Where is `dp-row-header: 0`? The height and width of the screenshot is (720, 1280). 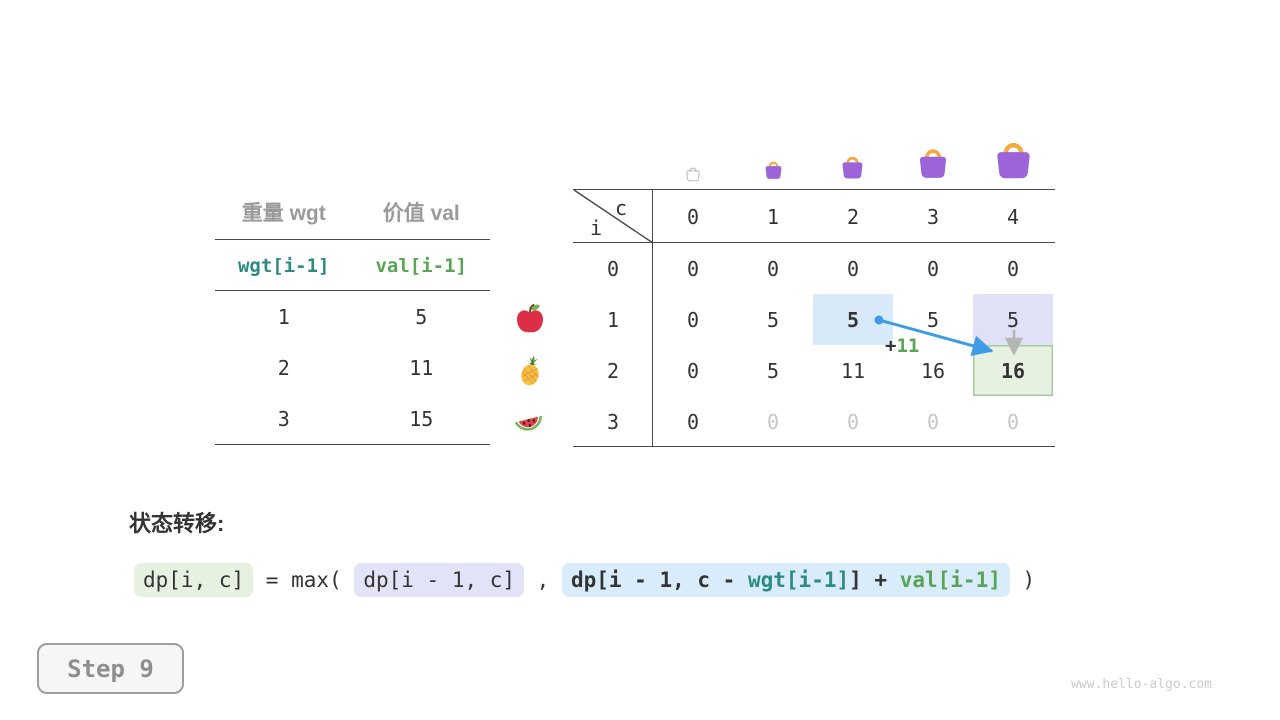
dp-row-header: 0 is located at coordinates (613, 268).